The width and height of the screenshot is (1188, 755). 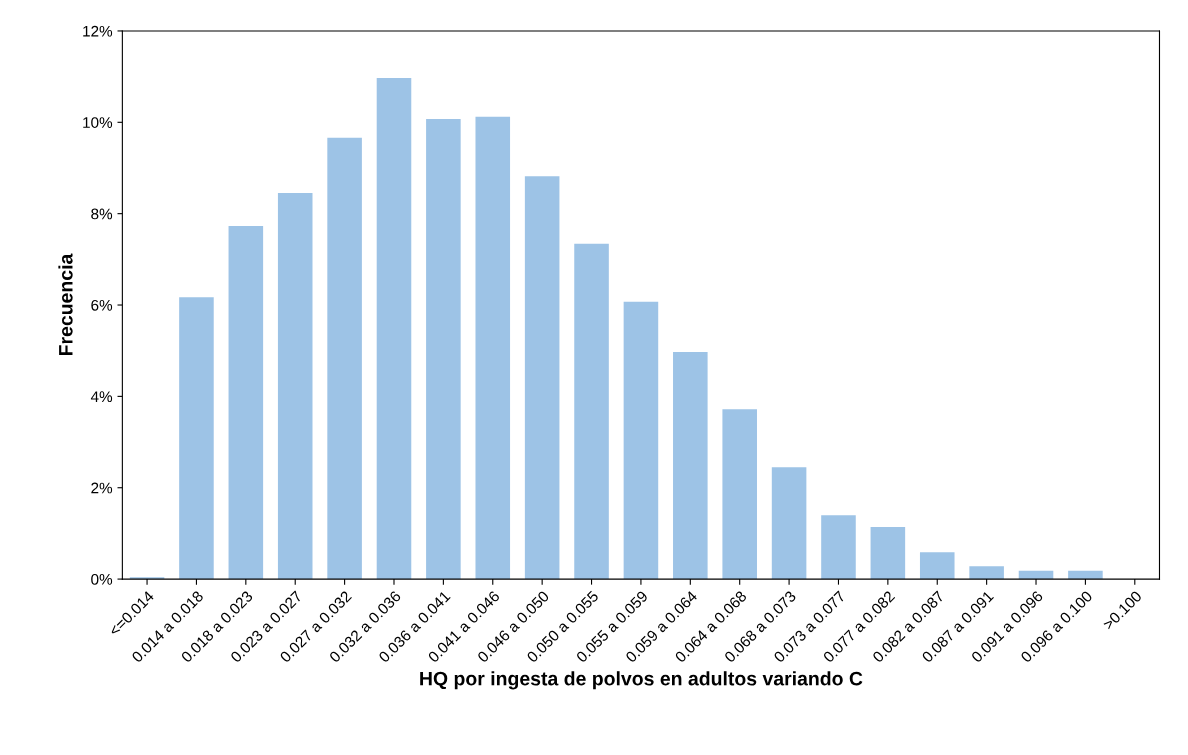 I want to click on y-tick-label: 2%, so click(x=102, y=488).